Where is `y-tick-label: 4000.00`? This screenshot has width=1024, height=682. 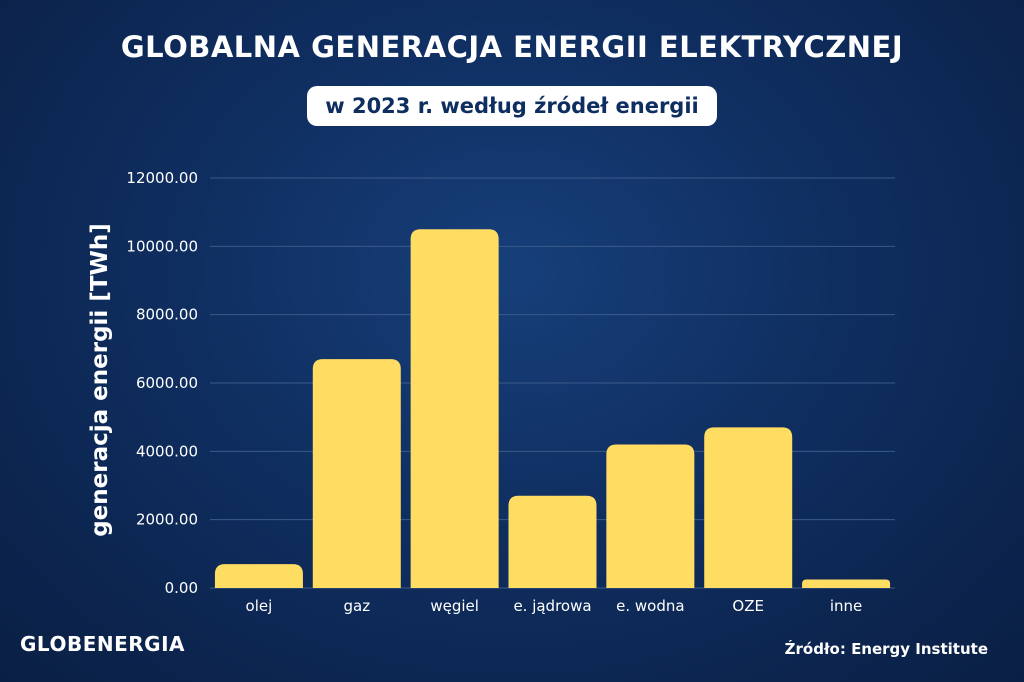
y-tick-label: 4000.00 is located at coordinates (167, 451).